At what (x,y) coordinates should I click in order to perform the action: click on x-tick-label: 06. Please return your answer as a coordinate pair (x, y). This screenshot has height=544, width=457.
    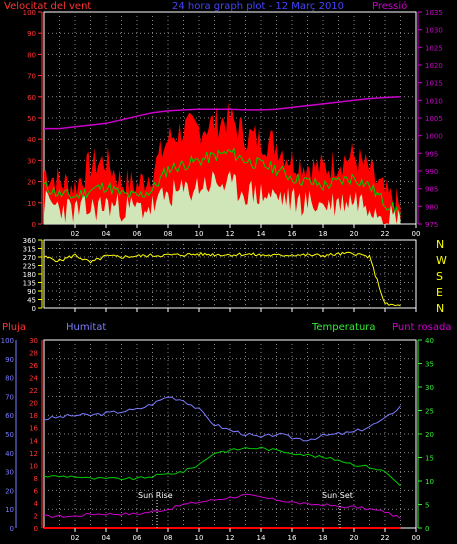
    Looking at the image, I should click on (137, 234).